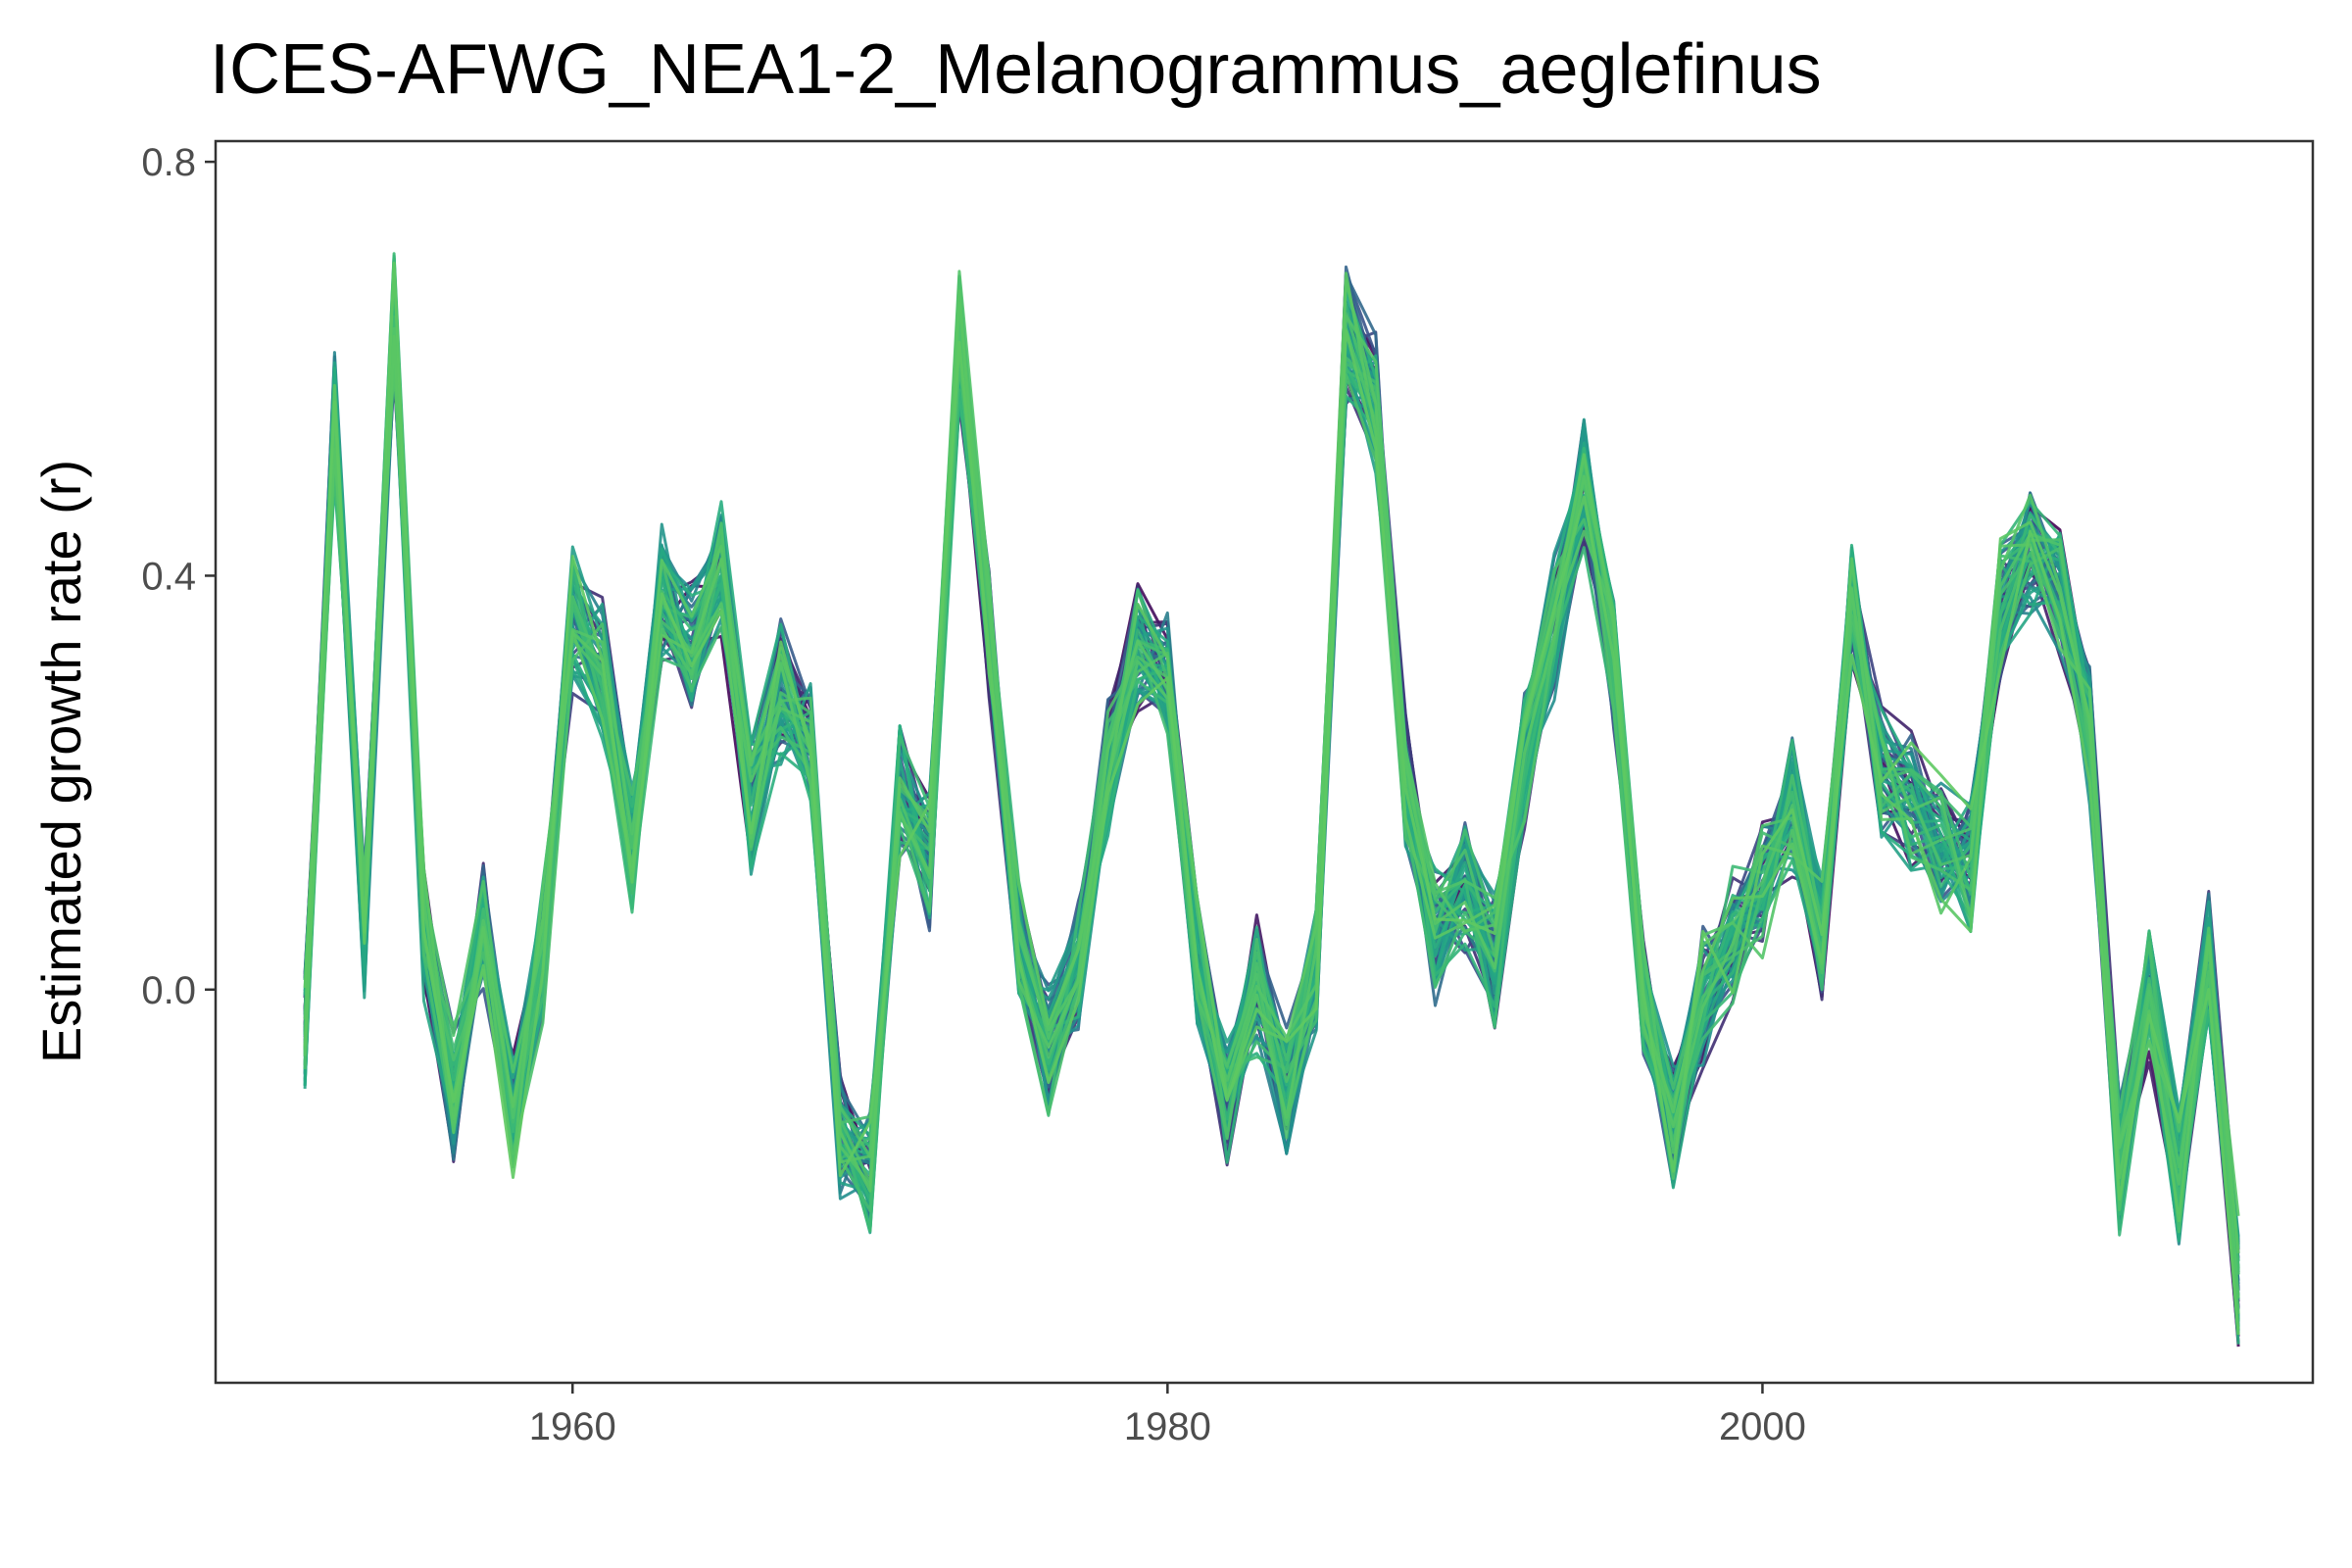 Image resolution: width=2352 pixels, height=1568 pixels. I want to click on x-tick-label: 1980, so click(1167, 1426).